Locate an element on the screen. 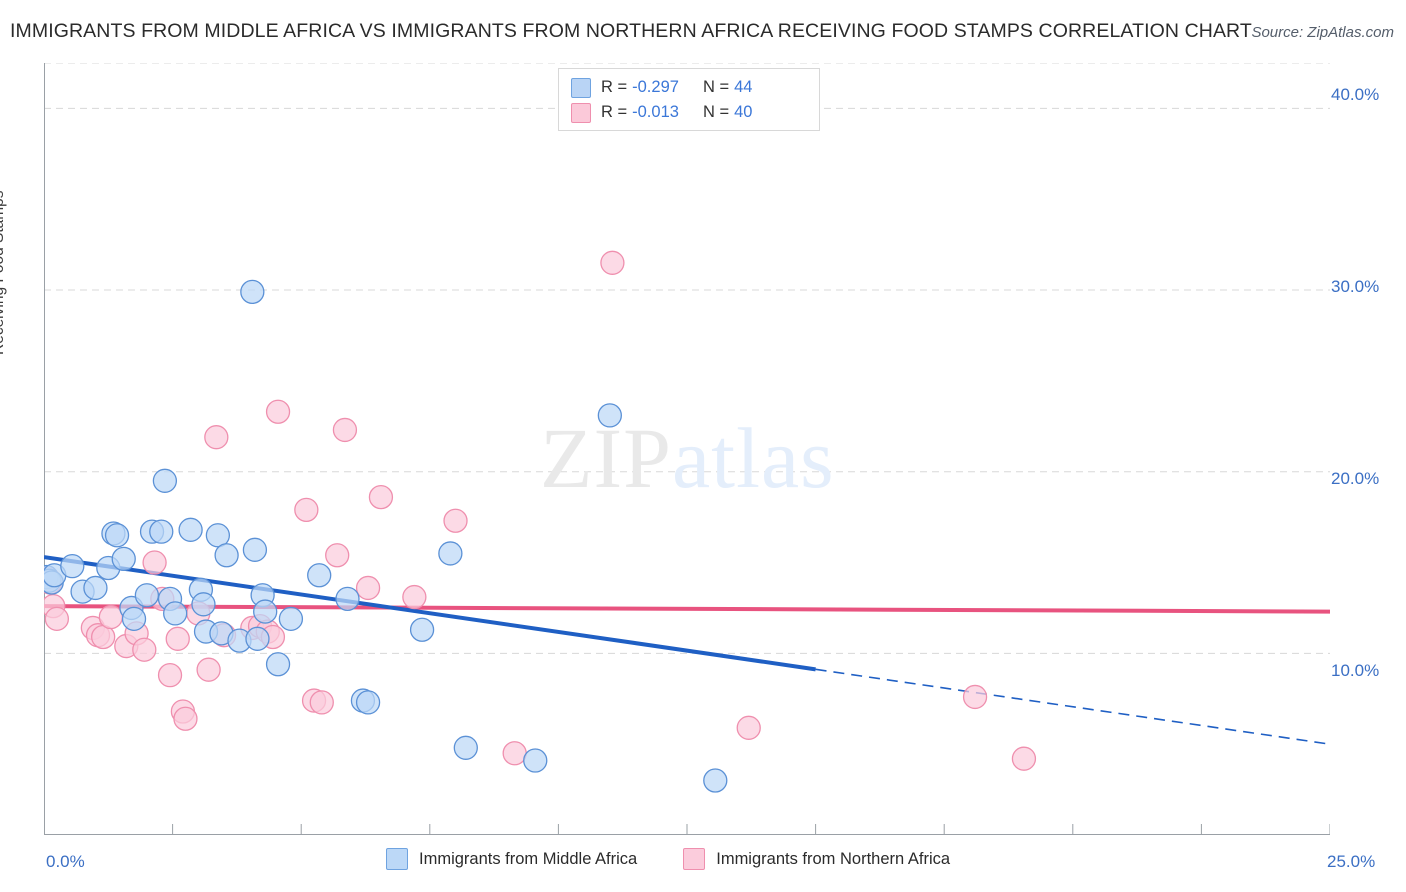 The width and height of the screenshot is (1406, 892). y-axis-title: Receiving Food Stamps is located at coordinates (3, 272).